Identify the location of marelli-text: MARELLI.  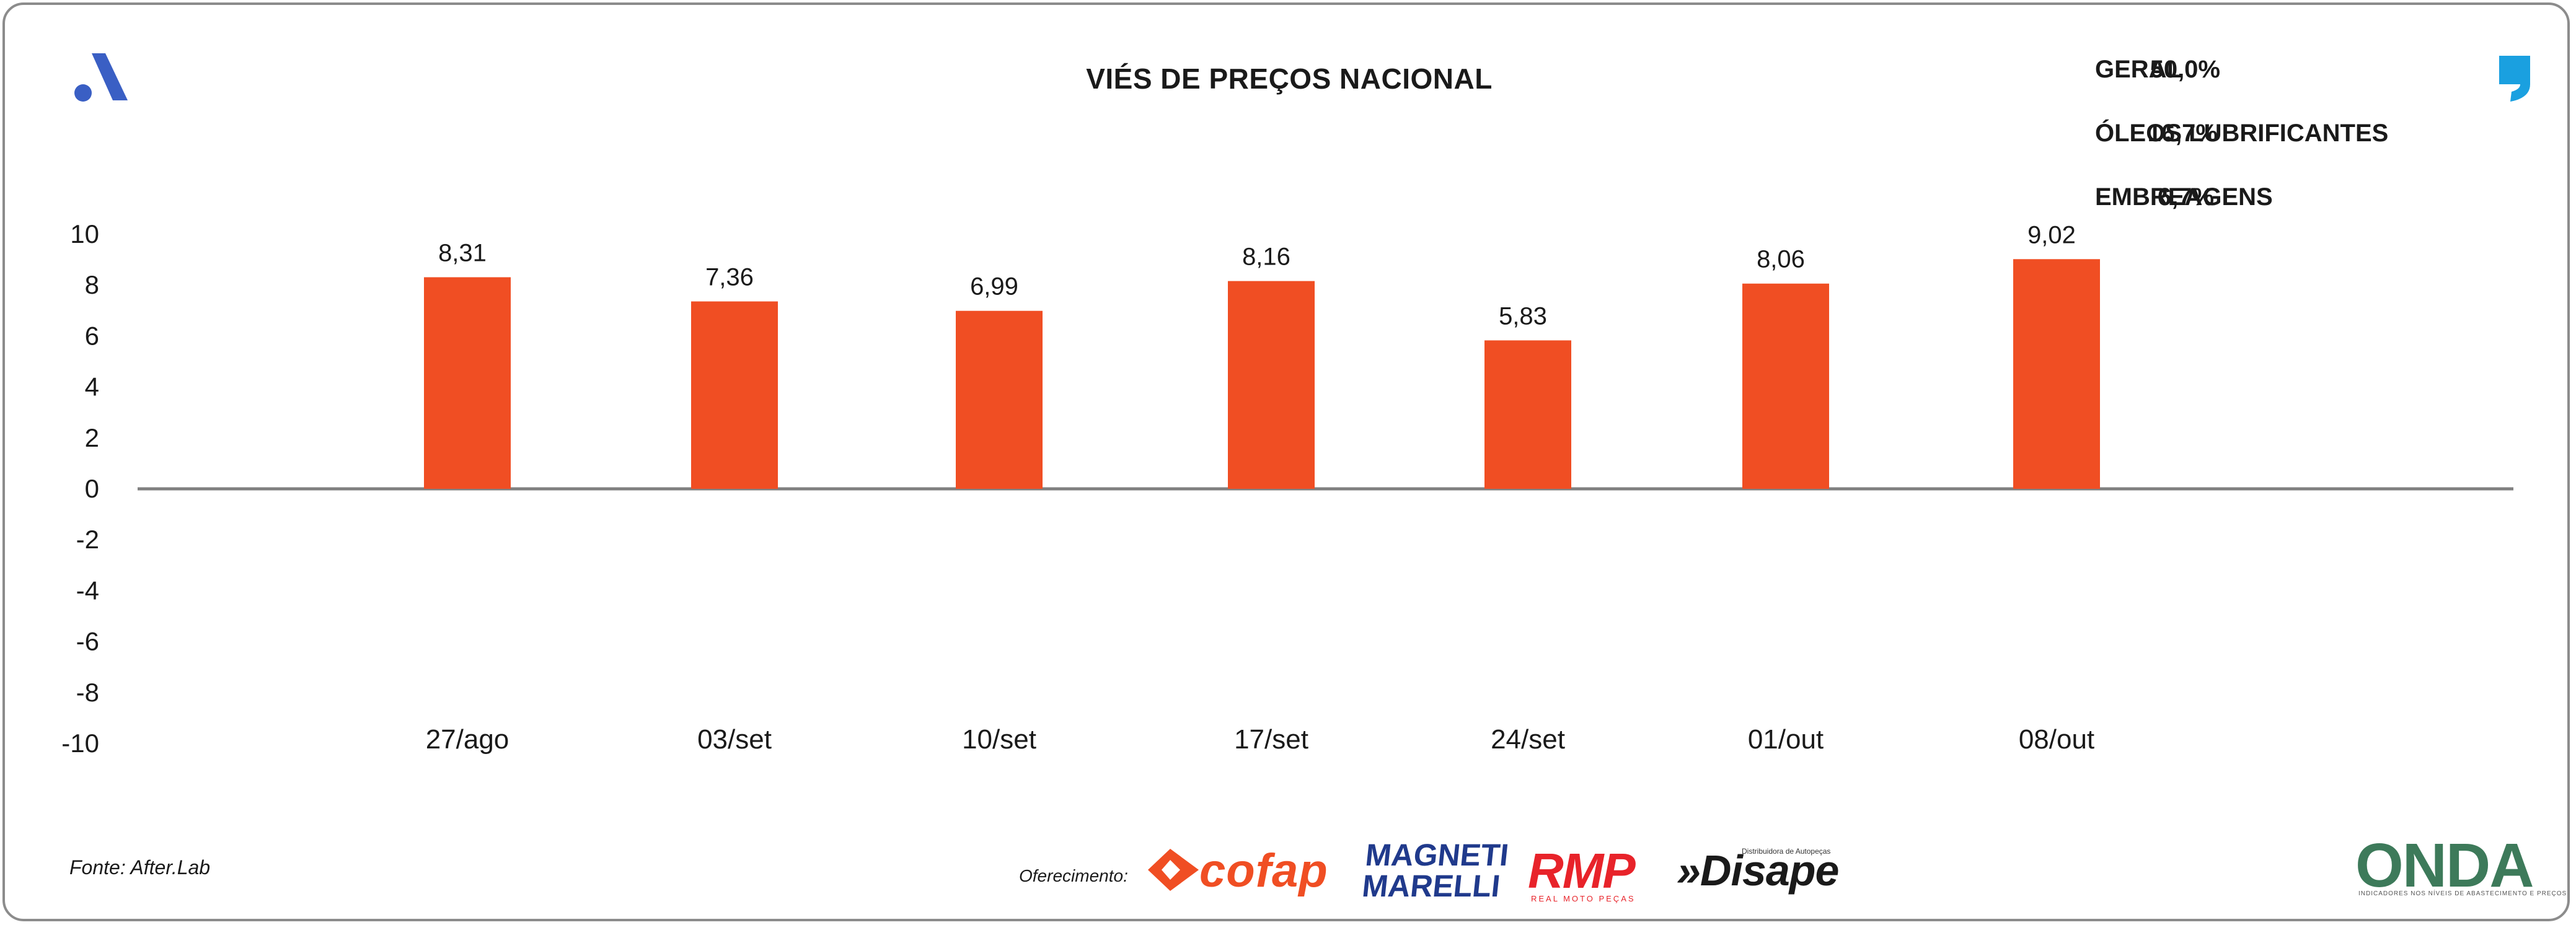
(1431, 886).